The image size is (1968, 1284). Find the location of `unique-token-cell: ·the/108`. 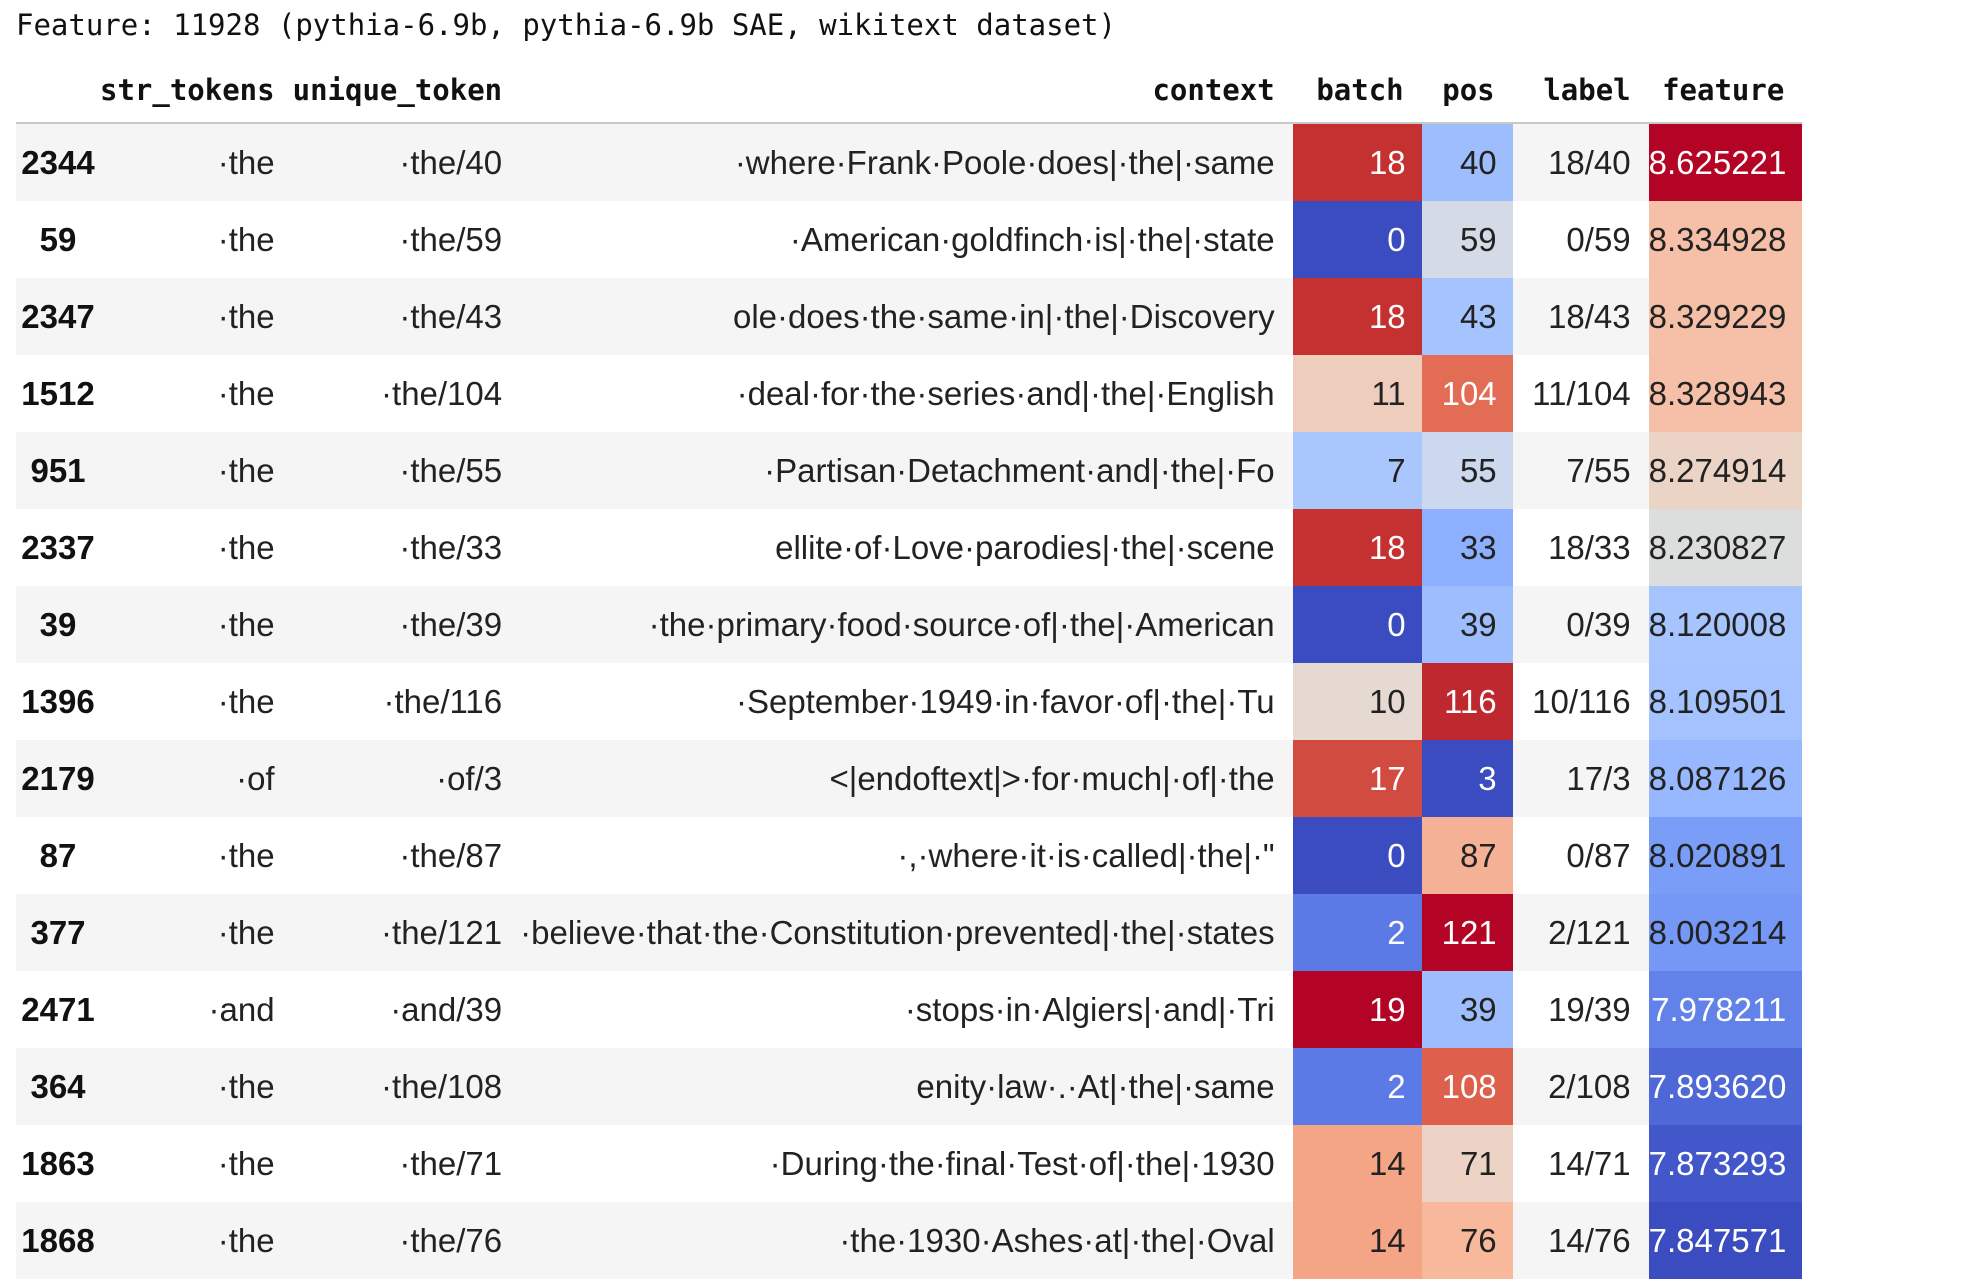

unique-token-cell: ·the/108 is located at coordinates (442, 1086).